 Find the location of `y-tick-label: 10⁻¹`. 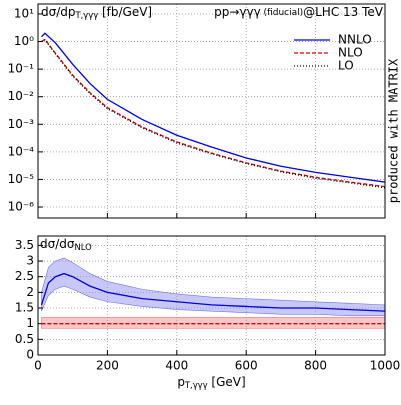

y-tick-label: 10⁻¹ is located at coordinates (21, 69).